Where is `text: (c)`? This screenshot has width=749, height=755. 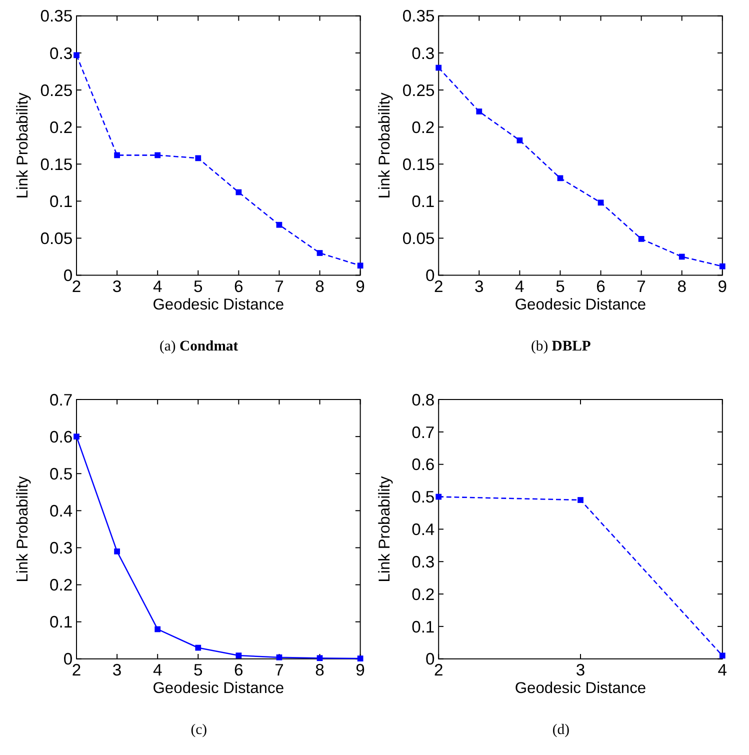
text: (c) is located at coordinates (199, 730).